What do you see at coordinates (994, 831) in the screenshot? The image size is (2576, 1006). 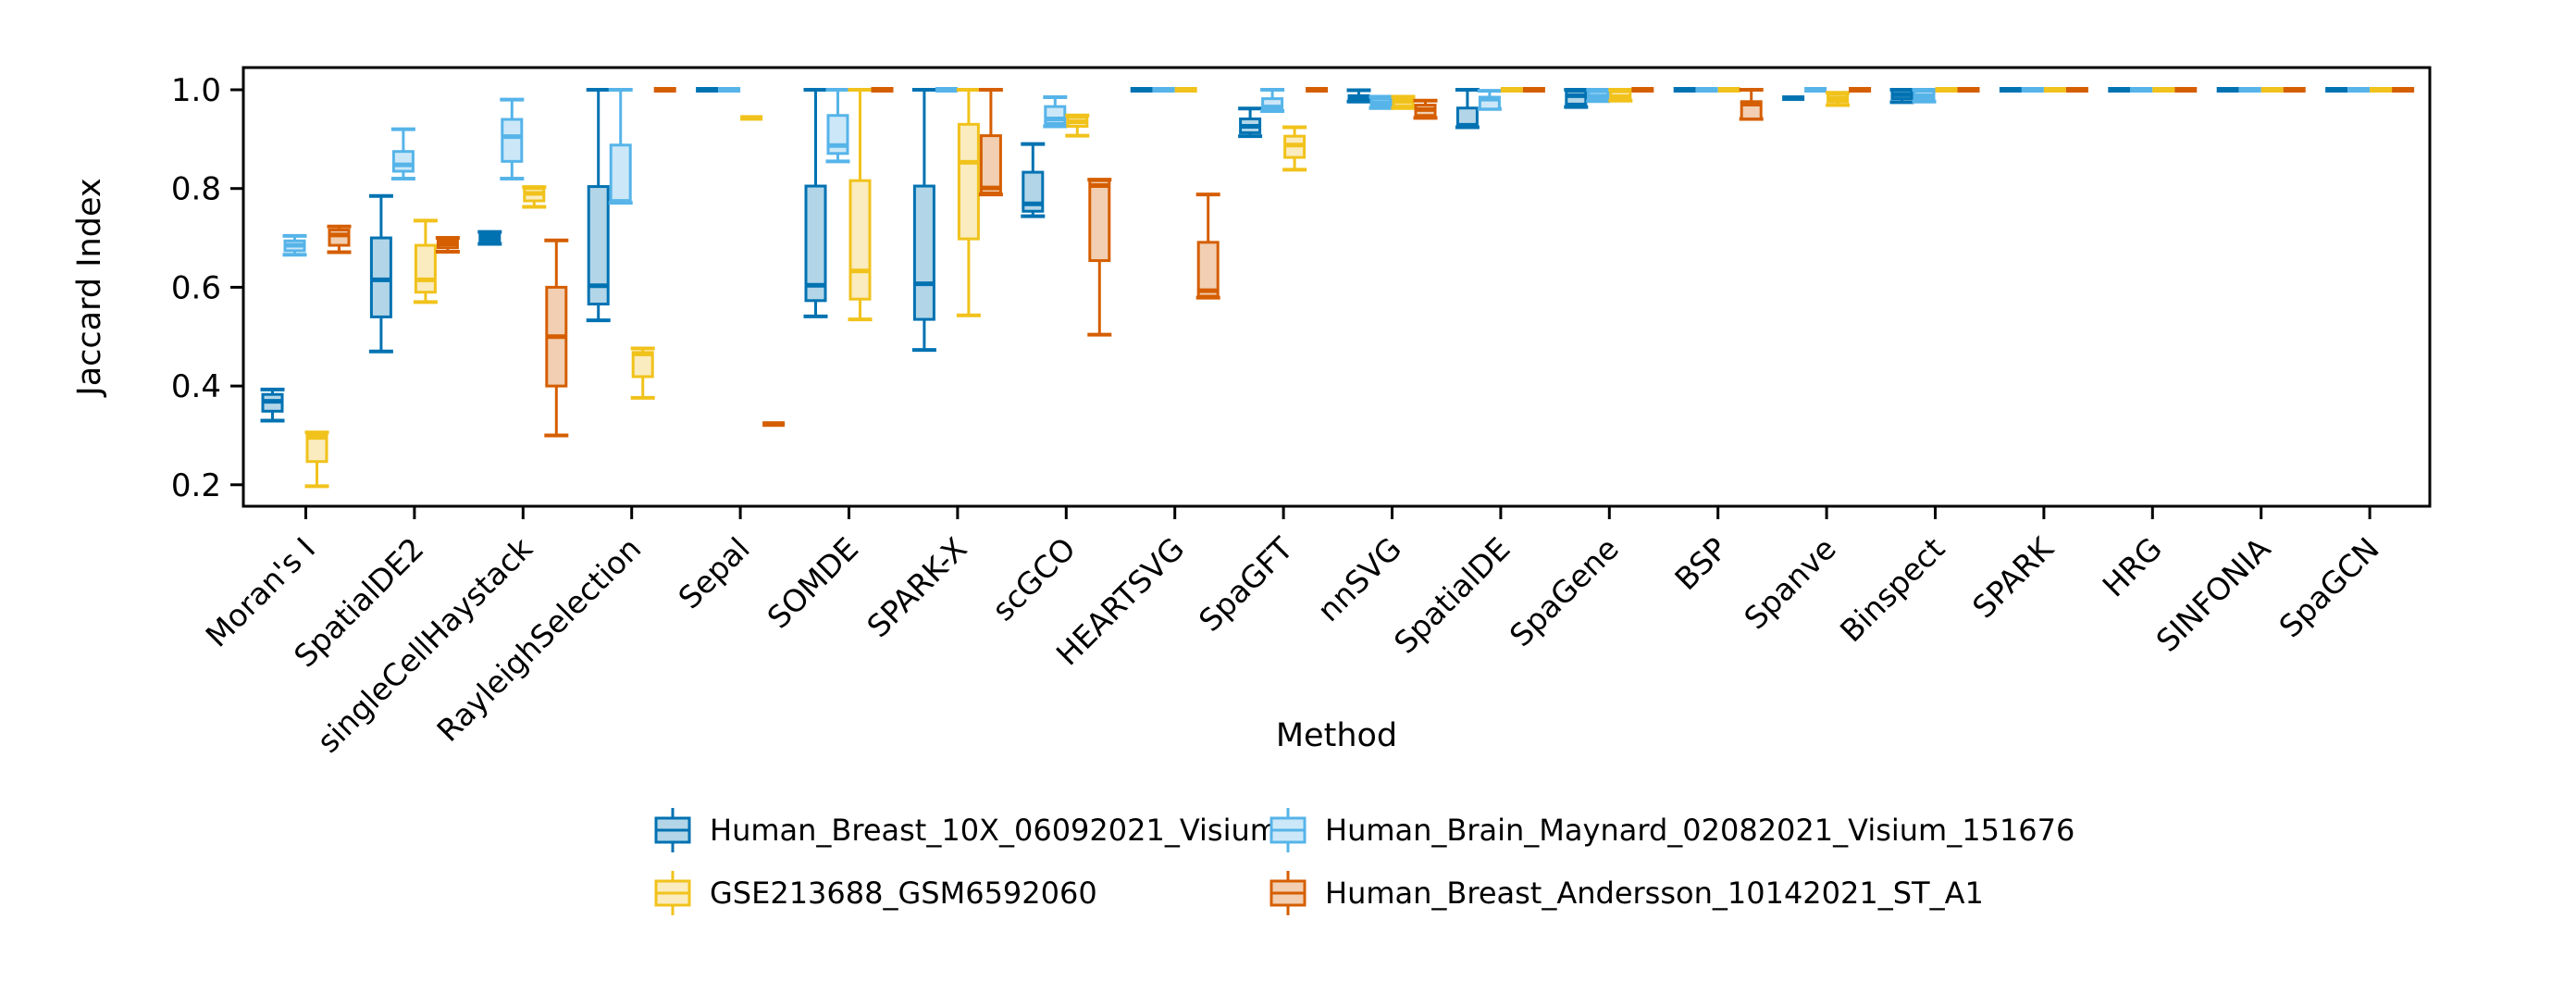 I see `legend-human-breast-10x-06092021-visium-label: Human_Breast_10X_06092021_Visium` at bounding box center [994, 831].